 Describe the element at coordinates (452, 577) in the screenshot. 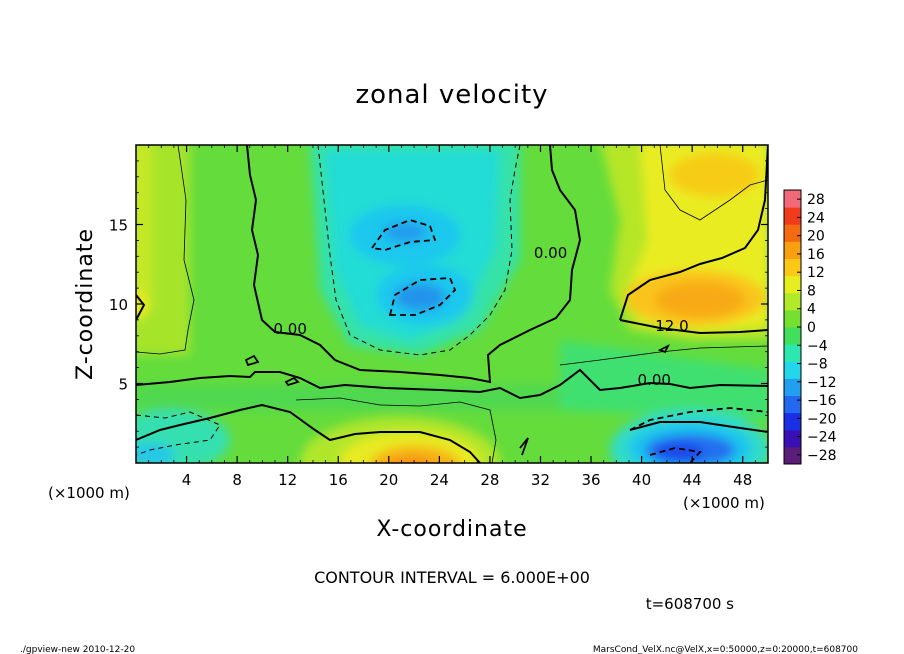

I see `contour-interval-text: CONTOUR INTERVAL = 6.000E+00` at that location.